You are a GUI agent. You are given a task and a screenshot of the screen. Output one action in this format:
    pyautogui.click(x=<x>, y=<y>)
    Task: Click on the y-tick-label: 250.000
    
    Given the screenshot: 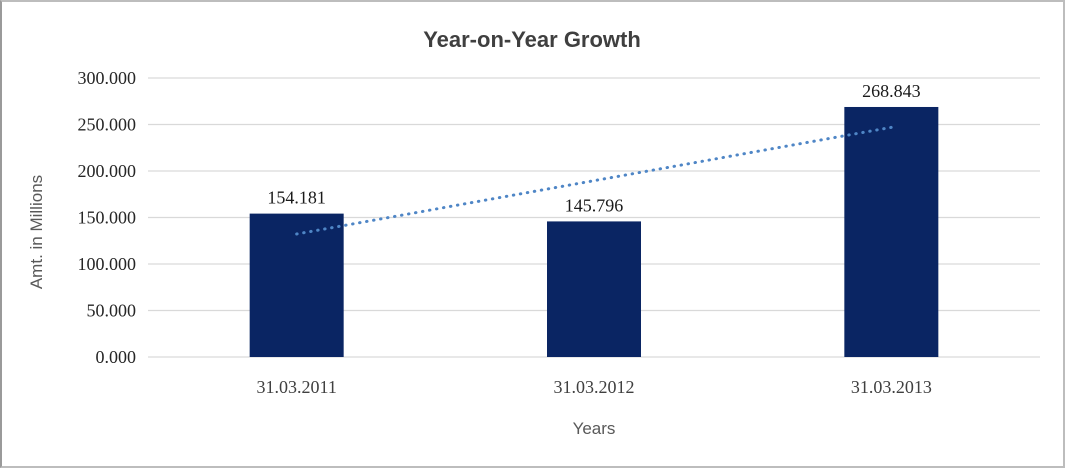 What is the action you would take?
    pyautogui.click(x=107, y=125)
    